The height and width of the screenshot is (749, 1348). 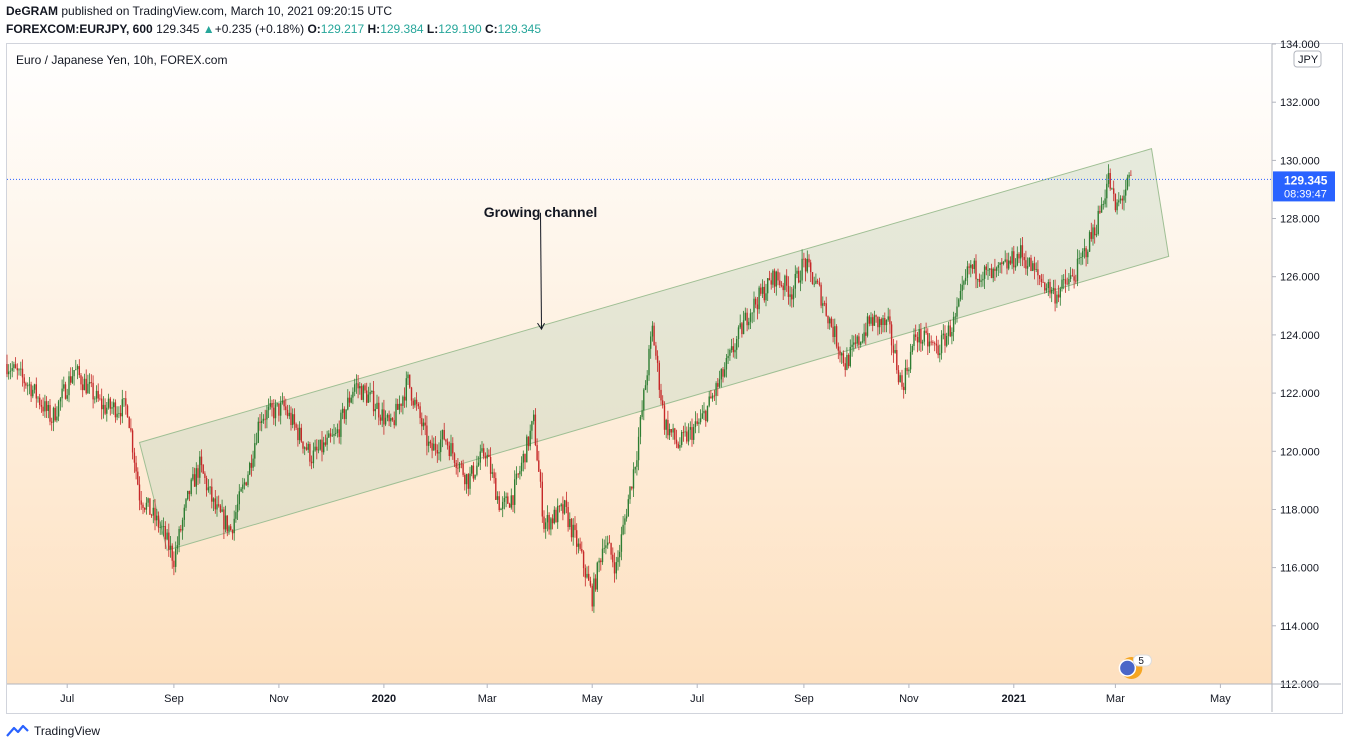 I want to click on current-price-badge, so click(x=1304, y=186).